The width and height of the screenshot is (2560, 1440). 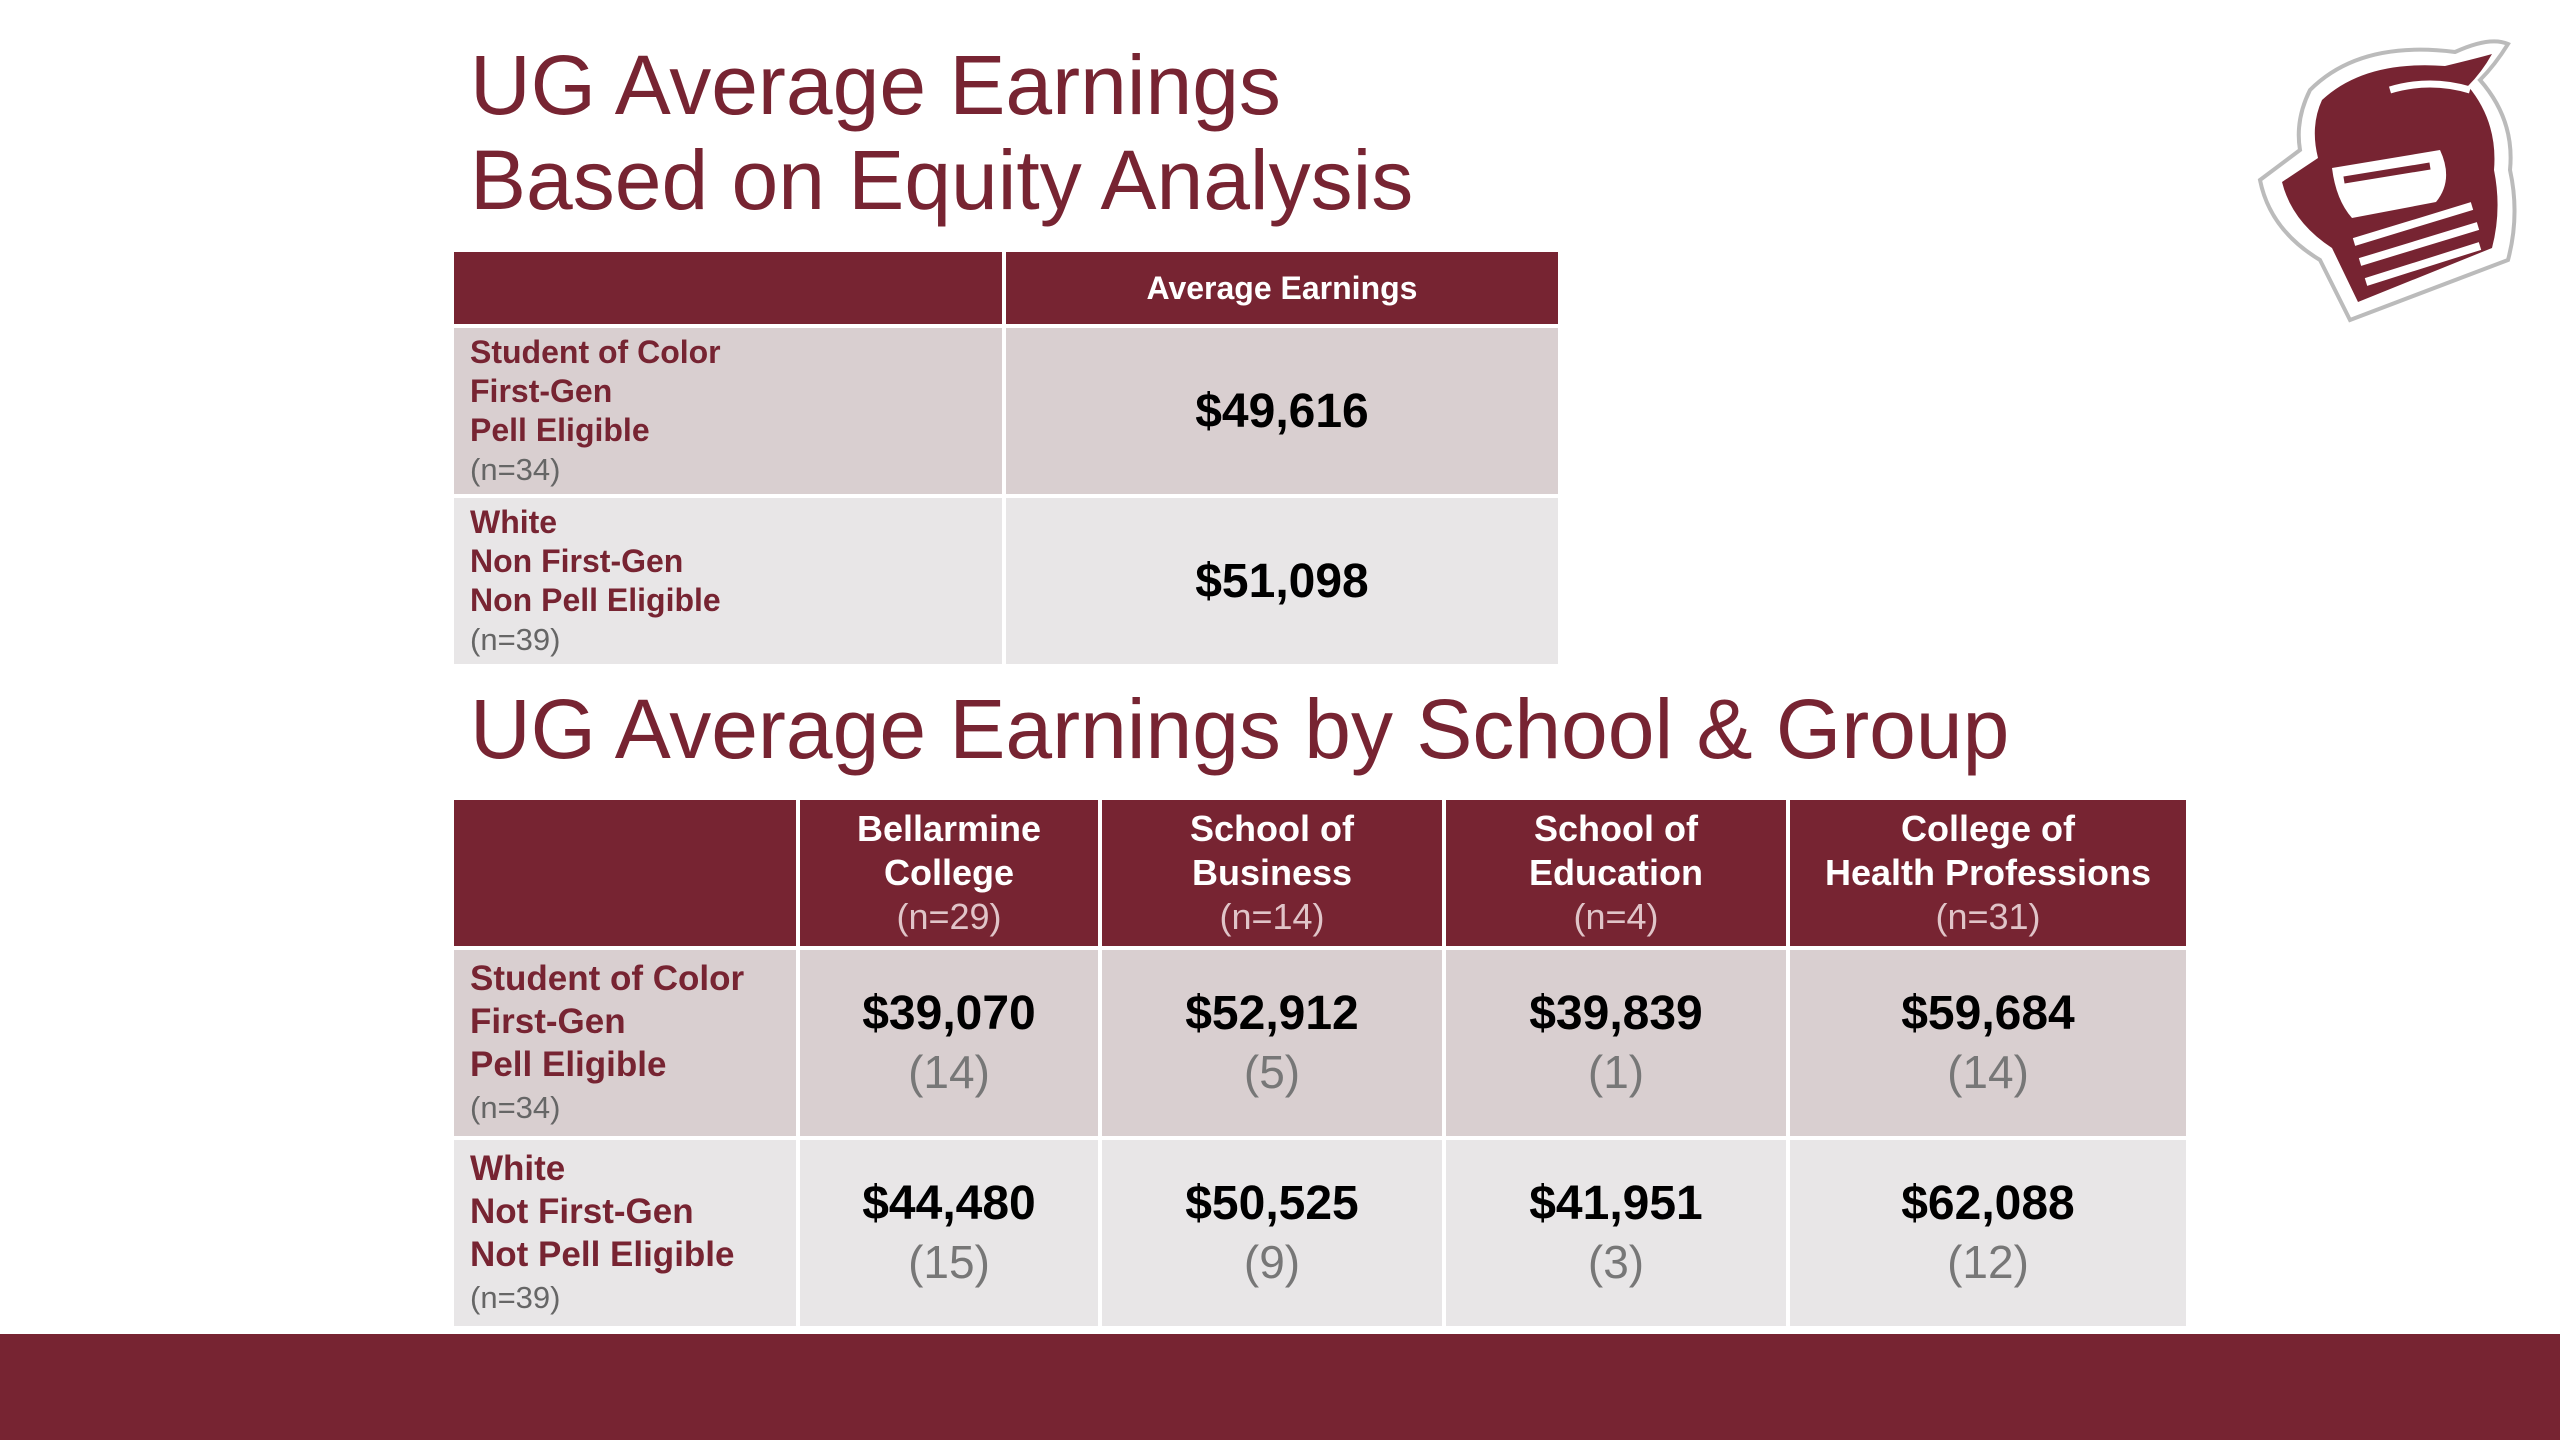 I want to click on column-count: (n=14), so click(x=1272, y=916).